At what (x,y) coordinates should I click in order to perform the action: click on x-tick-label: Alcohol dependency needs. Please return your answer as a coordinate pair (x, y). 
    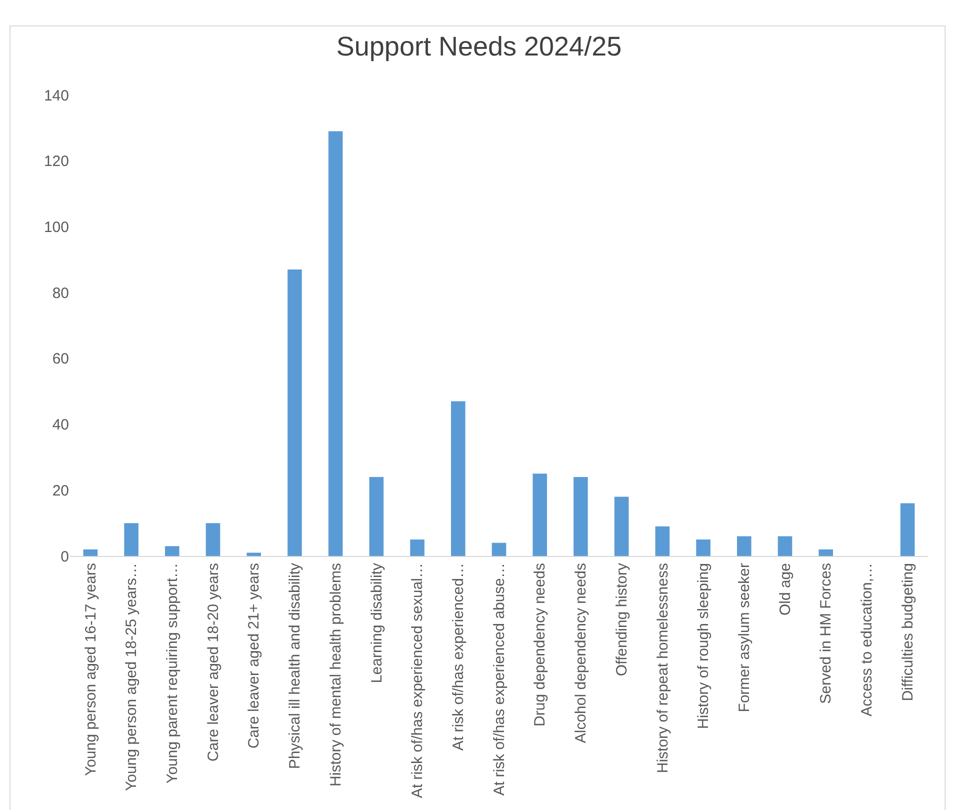
    Looking at the image, I should click on (581, 653).